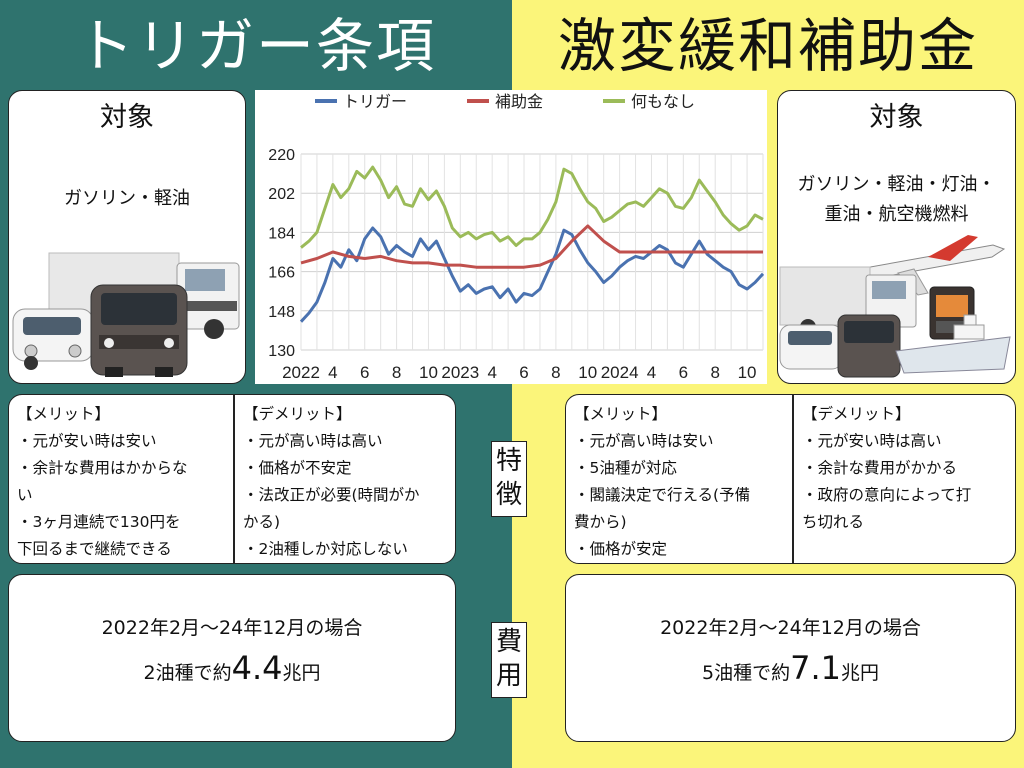 The width and height of the screenshot is (1024, 768). I want to click on right-merit-item: 費から), so click(600, 522).